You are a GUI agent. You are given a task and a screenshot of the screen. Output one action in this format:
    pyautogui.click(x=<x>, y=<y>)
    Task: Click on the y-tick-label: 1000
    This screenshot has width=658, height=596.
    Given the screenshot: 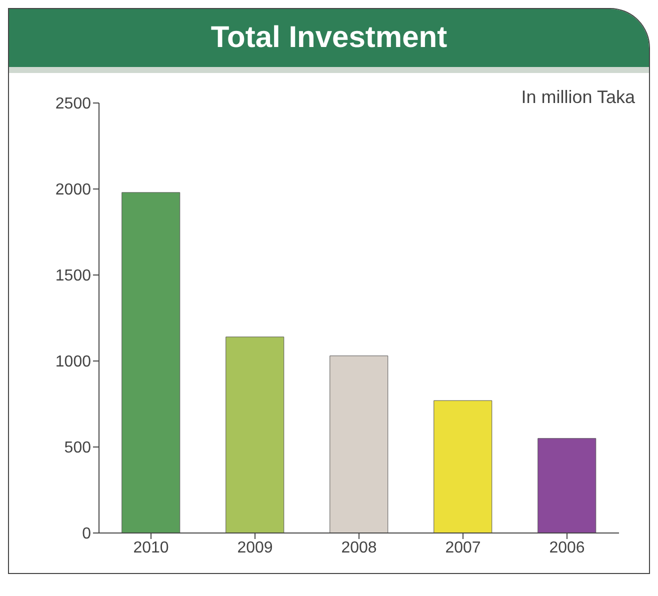 What is the action you would take?
    pyautogui.click(x=73, y=362)
    